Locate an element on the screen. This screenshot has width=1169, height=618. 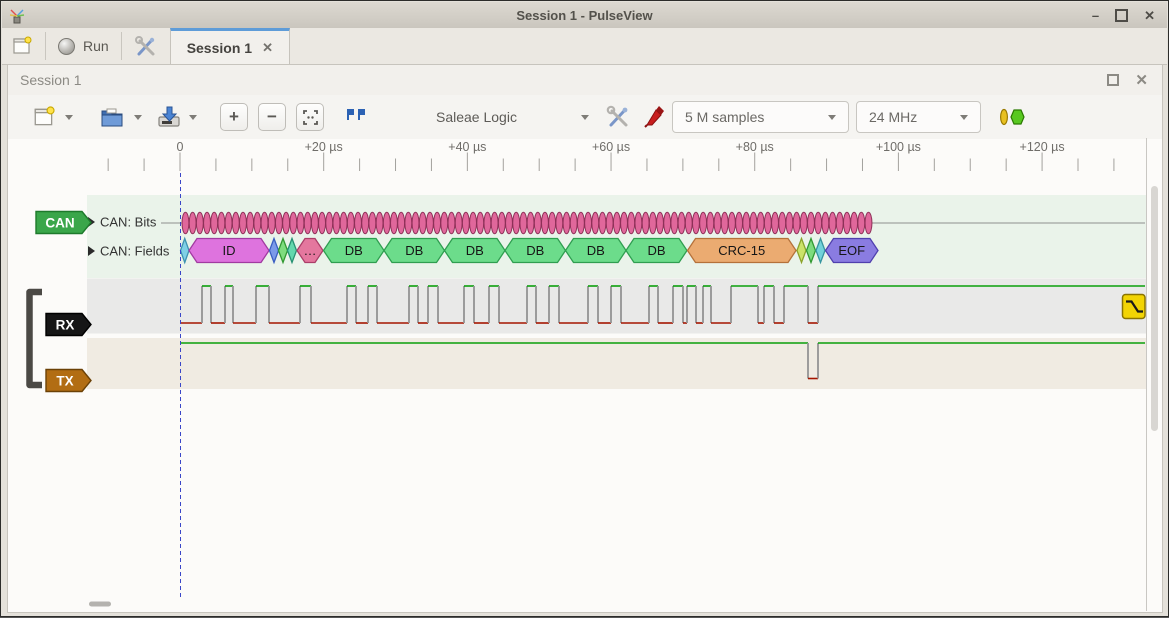
device-label: Saleae Logic is located at coordinates (476, 117).